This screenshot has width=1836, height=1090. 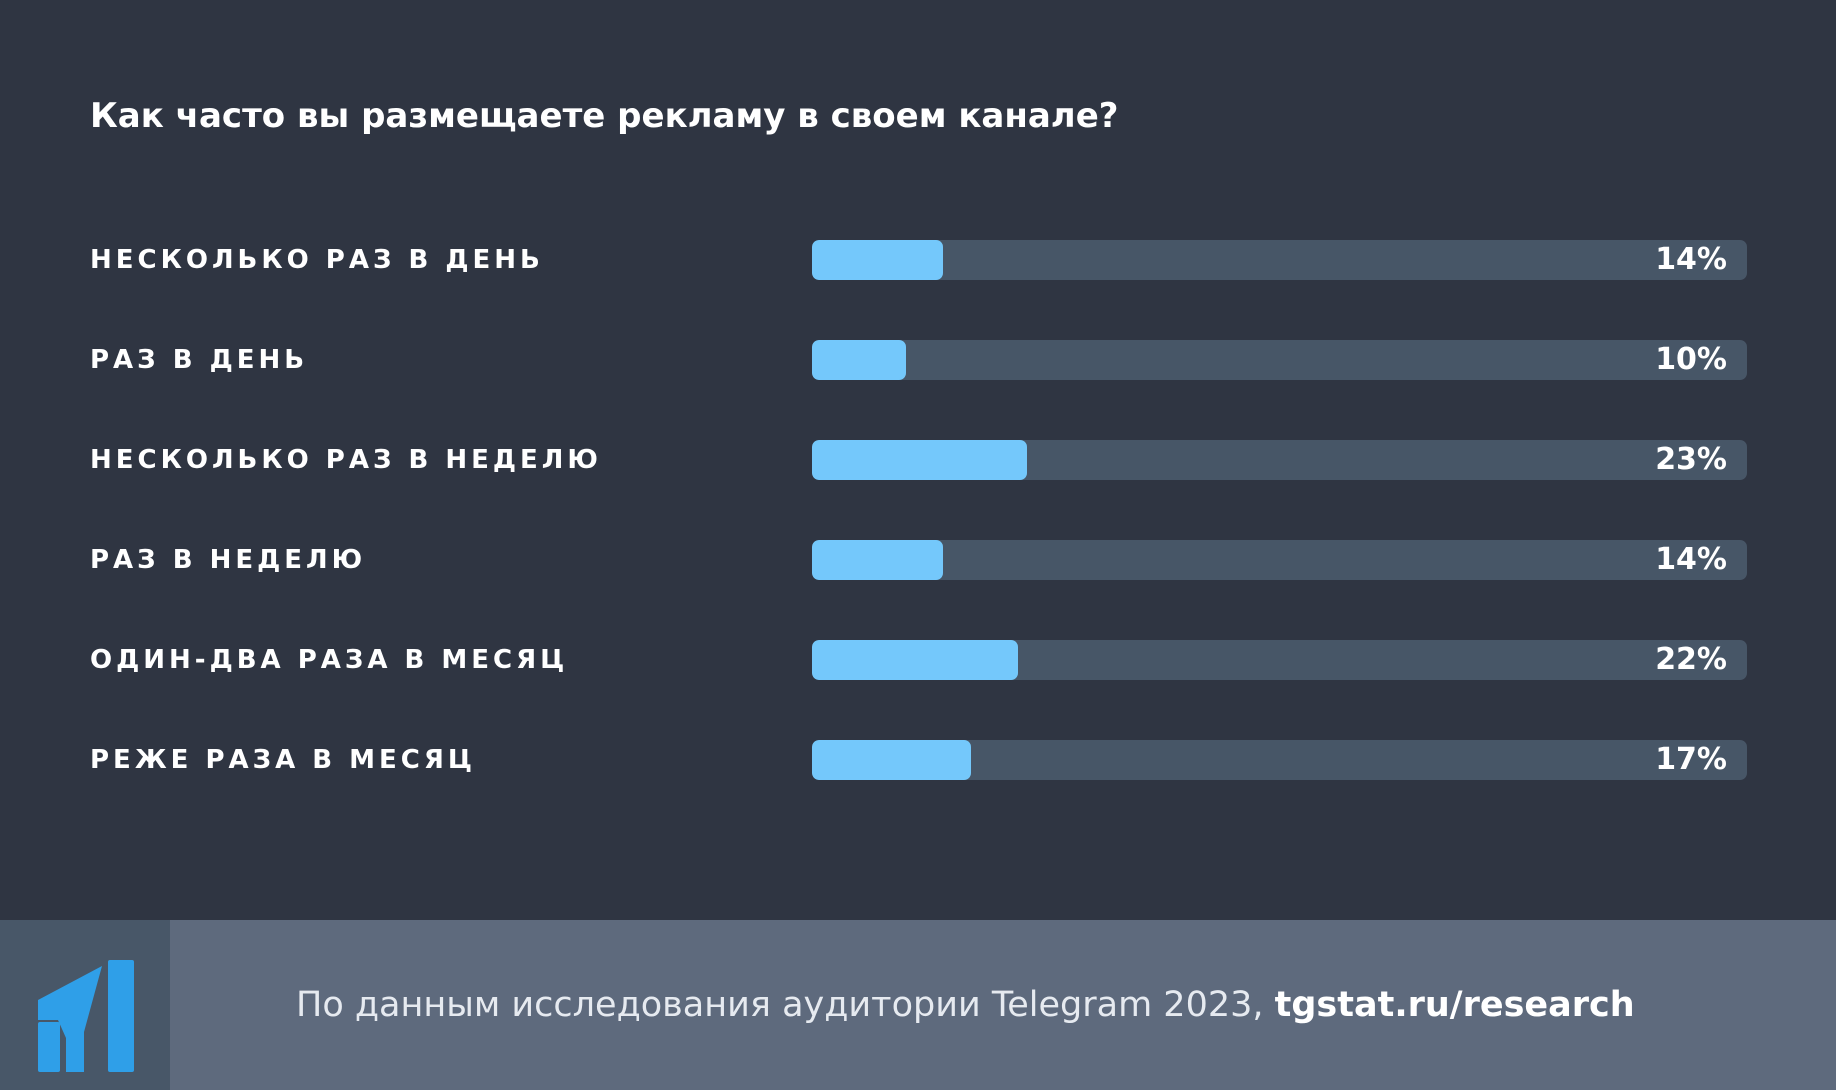 What do you see at coordinates (346, 460) in the screenshot?
I see `category-label: НЕСКОЛЬКО РАЗ В НЕДЕЛЮ` at bounding box center [346, 460].